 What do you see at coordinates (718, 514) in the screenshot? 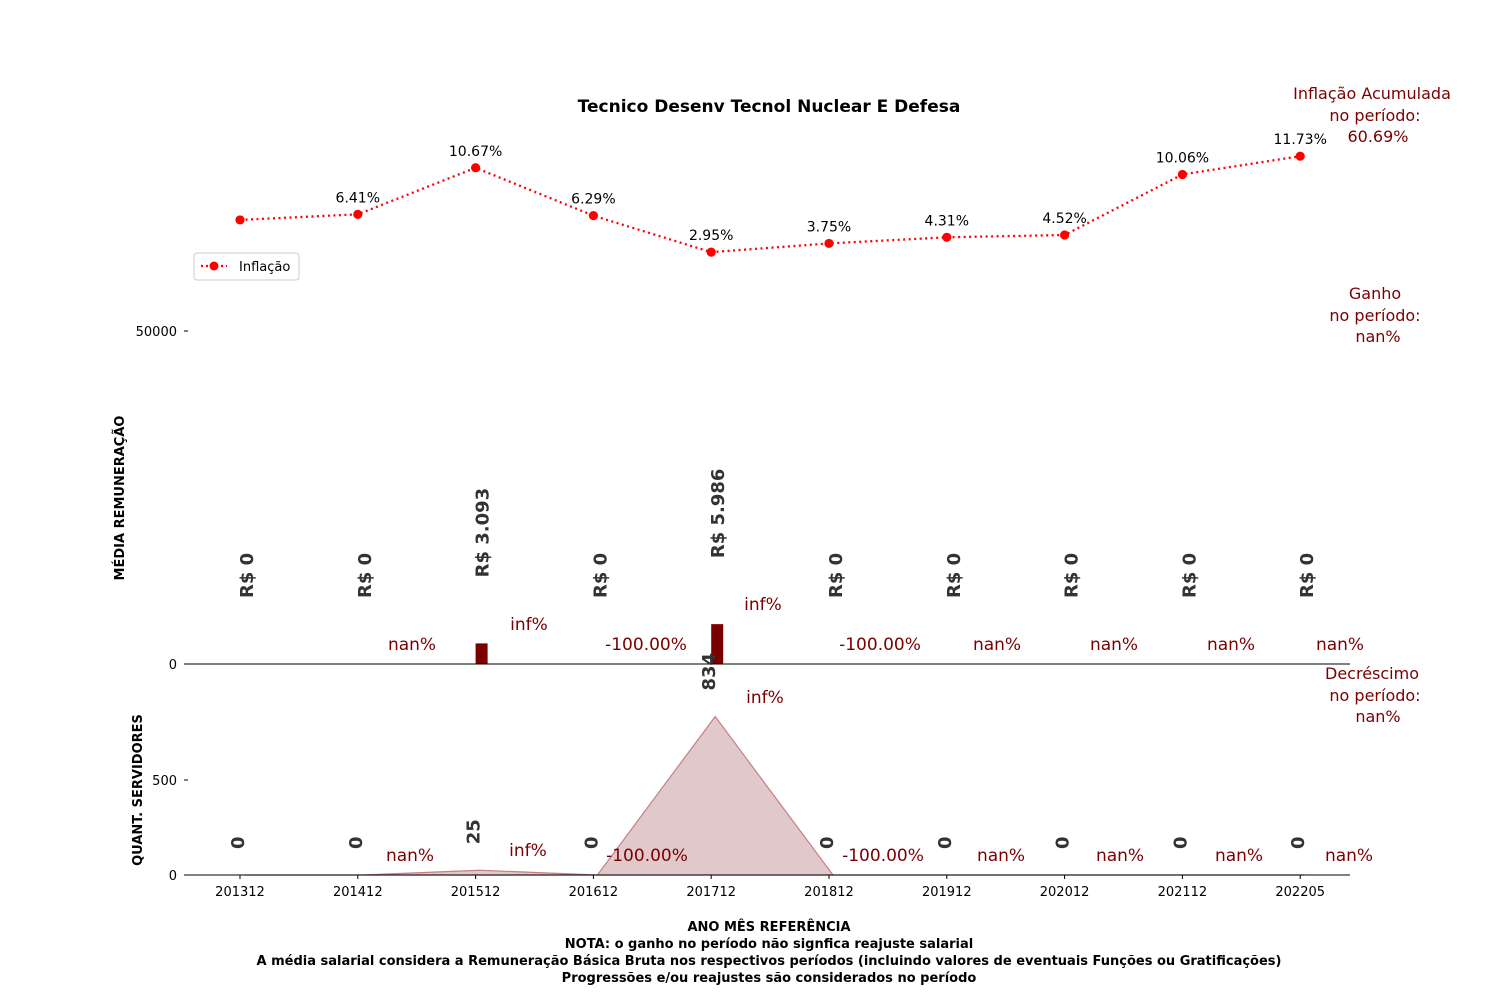
I see `remuneration-value-label: R$ 5.986` at bounding box center [718, 514].